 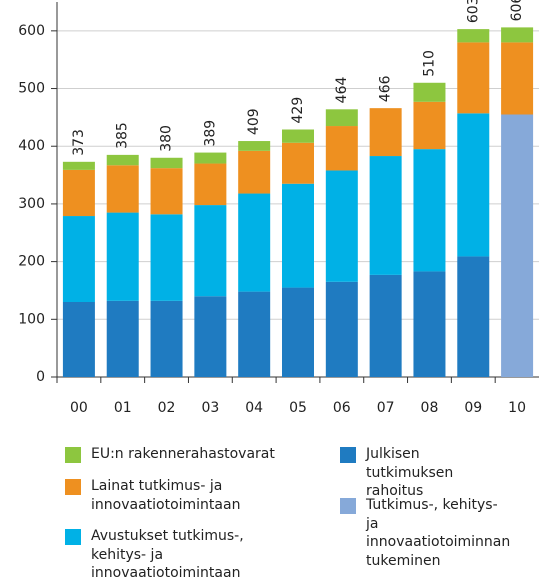 I want to click on x-tick-label: 05, so click(x=298, y=408).